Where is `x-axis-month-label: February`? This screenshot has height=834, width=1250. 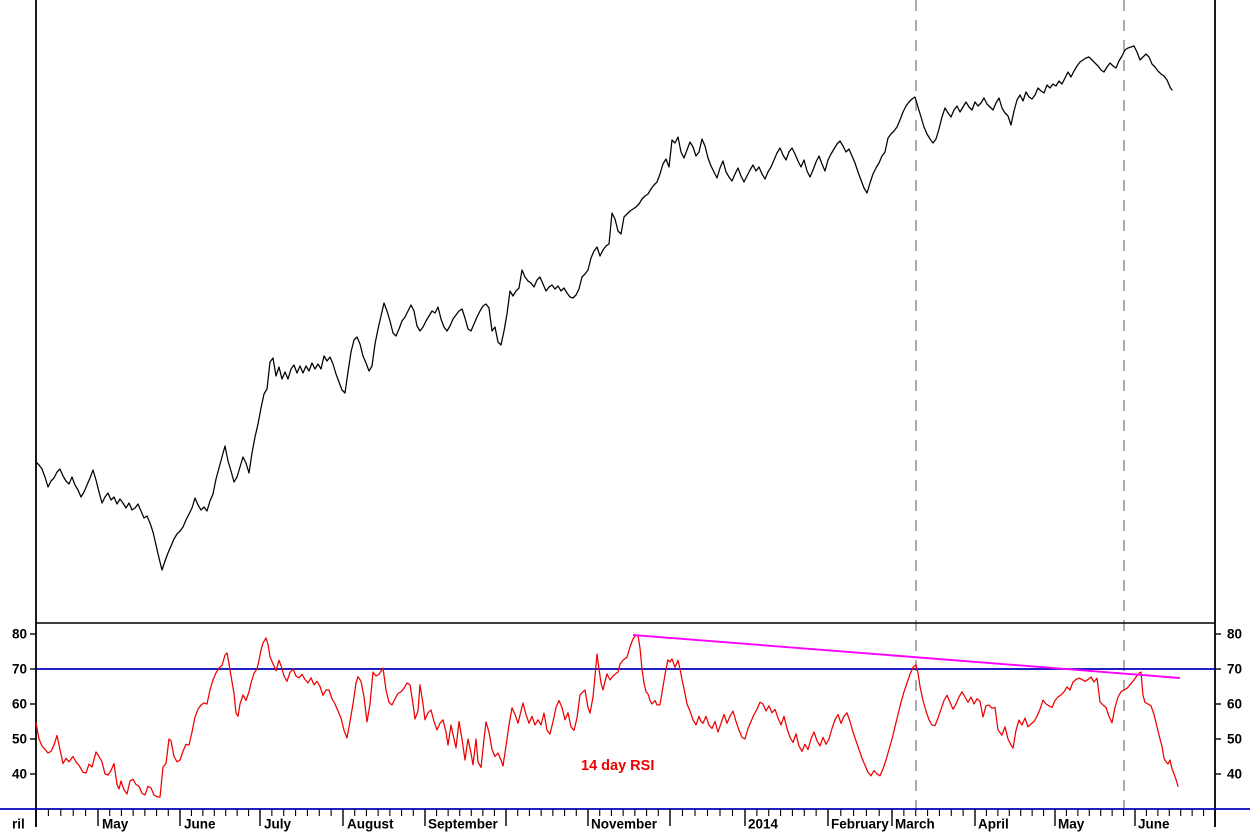 x-axis-month-label: February is located at coordinates (860, 824).